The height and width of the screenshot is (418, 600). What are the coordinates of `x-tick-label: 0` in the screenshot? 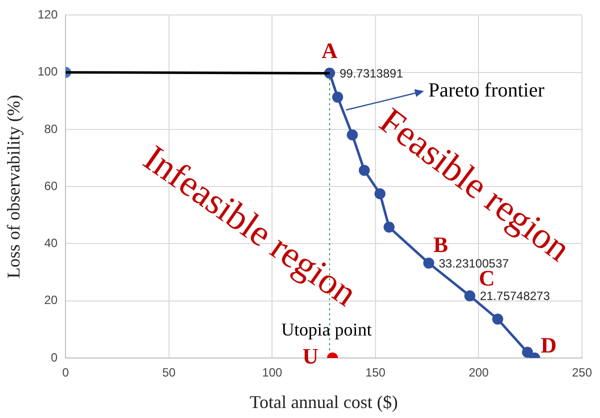 It's located at (66, 373).